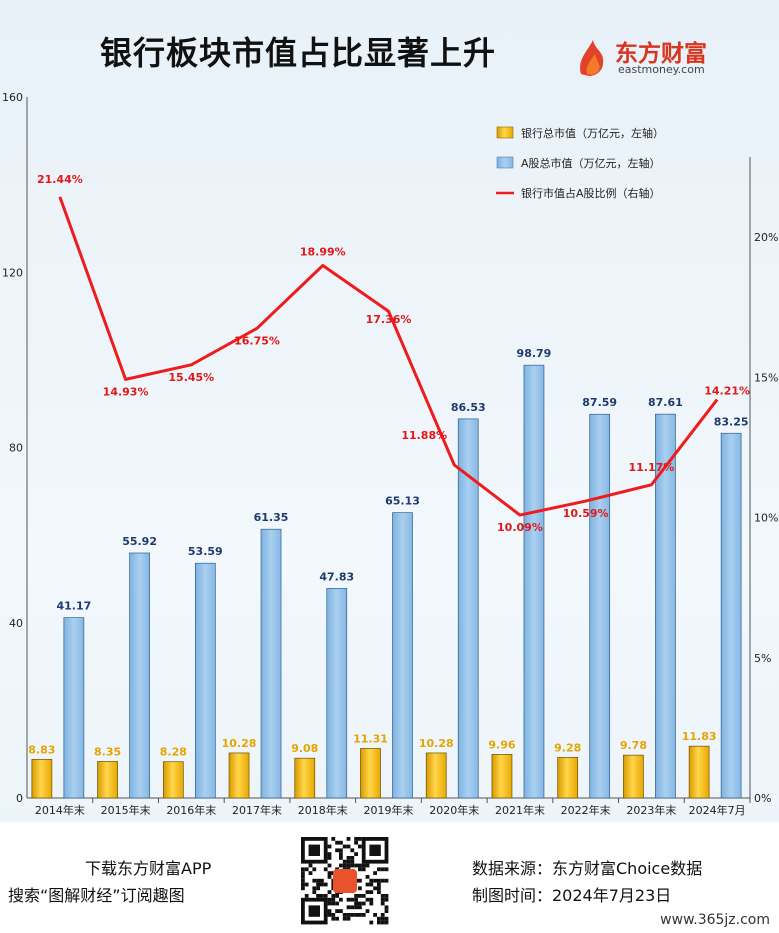 The width and height of the screenshot is (779, 933). Describe the element at coordinates (586, 810) in the screenshot. I see `x-tick-label: 2022年末` at that location.